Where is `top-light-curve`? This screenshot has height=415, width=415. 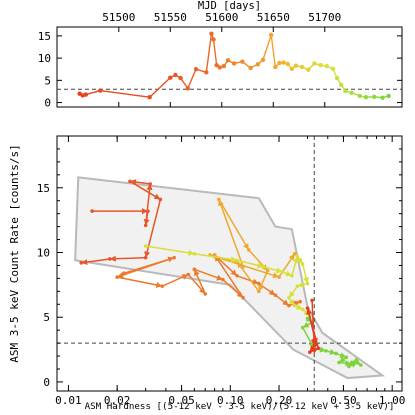 top-light-curve is located at coordinates (234, 65).